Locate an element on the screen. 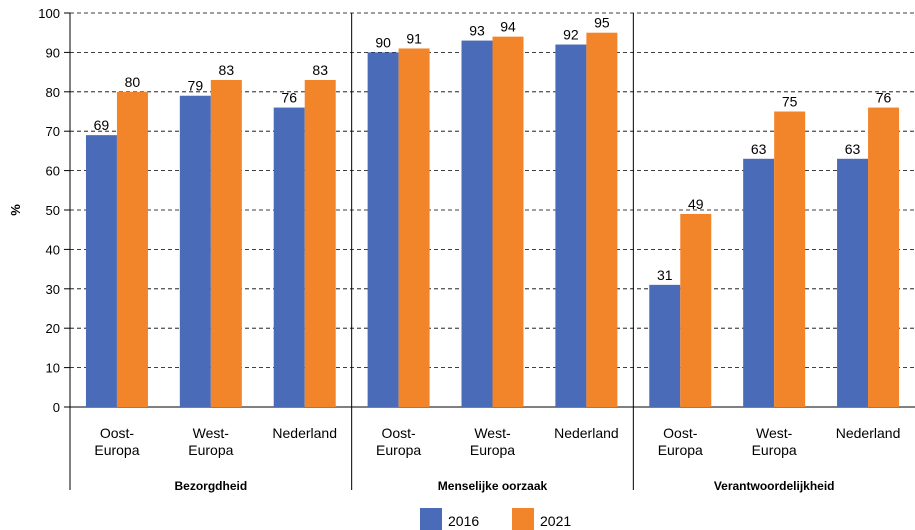 The image size is (915, 530). data-label: 49 is located at coordinates (696, 204).